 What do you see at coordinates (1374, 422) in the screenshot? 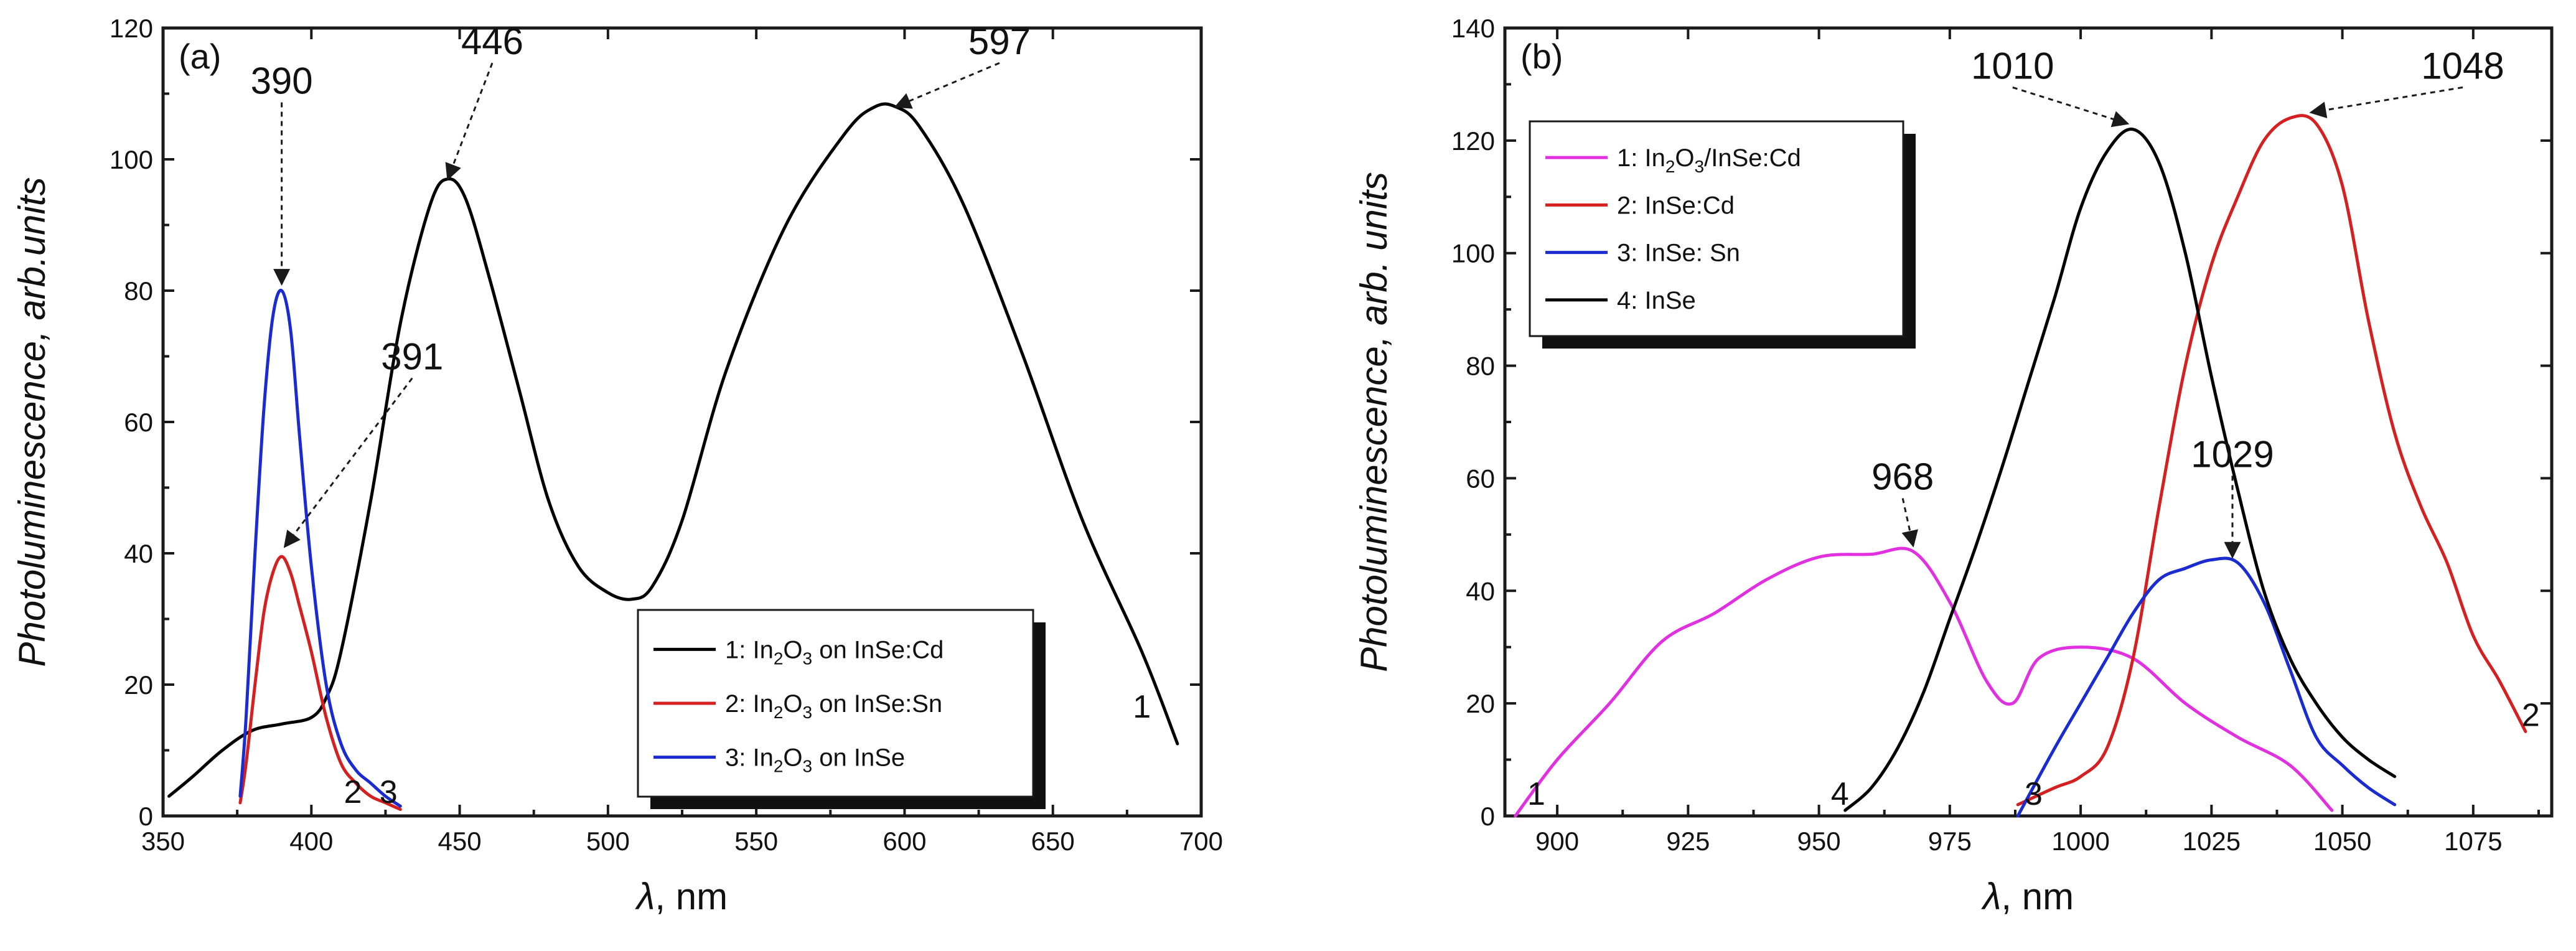
I see `y-axis-label: Photoluminescence, arb. units` at bounding box center [1374, 422].